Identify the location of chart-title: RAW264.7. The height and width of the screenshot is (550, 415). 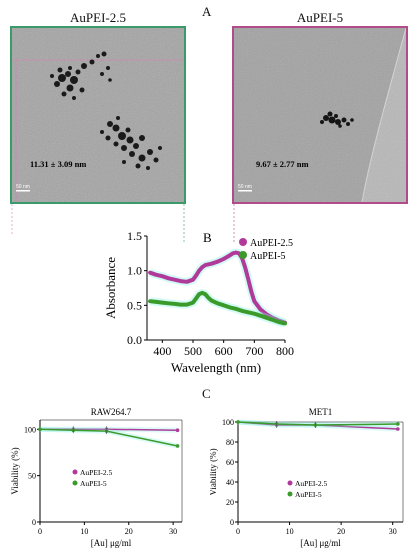
(111, 412).